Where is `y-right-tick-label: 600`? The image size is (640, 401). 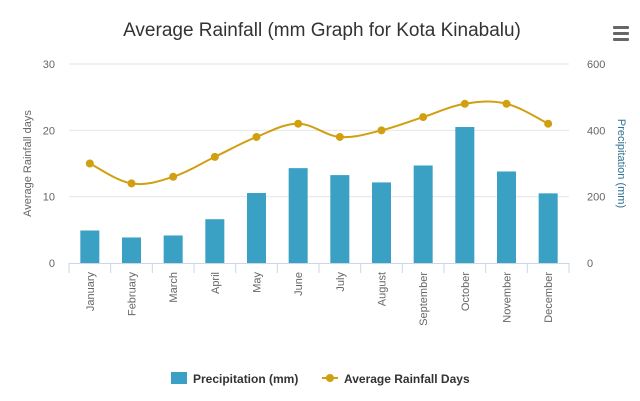
y-right-tick-label: 600 is located at coordinates (596, 65).